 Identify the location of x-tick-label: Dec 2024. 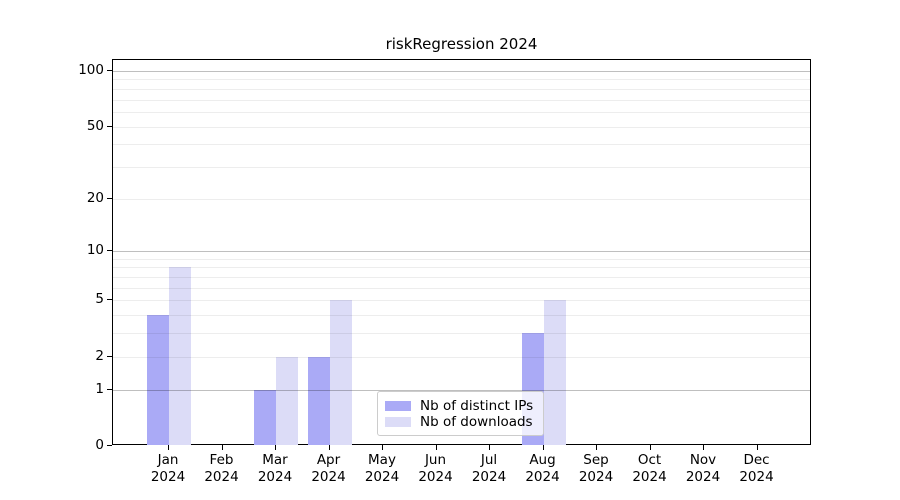
(756, 468).